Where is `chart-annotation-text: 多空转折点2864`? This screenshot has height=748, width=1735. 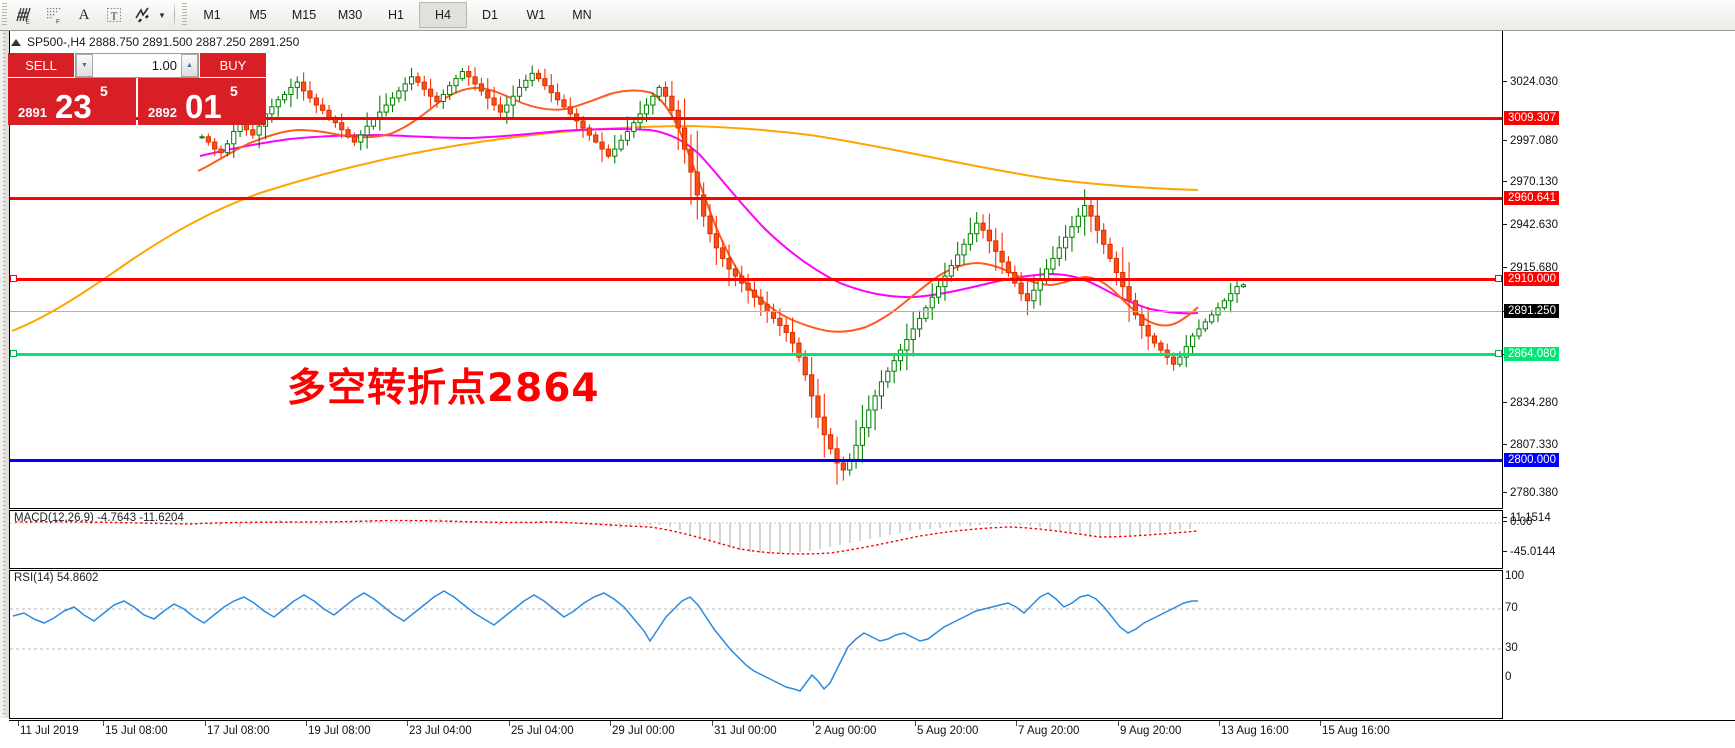 chart-annotation-text: 多空转折点2864 is located at coordinates (443, 388).